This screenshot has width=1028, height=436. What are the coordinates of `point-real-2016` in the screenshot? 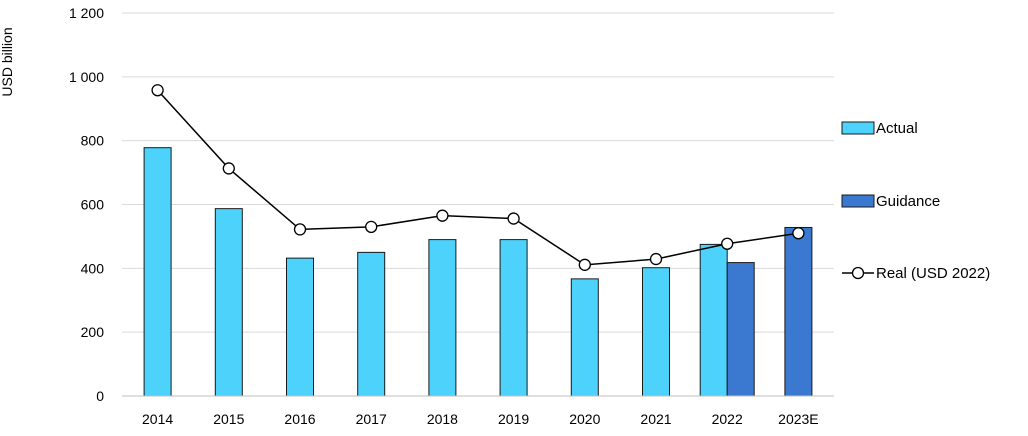 It's located at (300, 229).